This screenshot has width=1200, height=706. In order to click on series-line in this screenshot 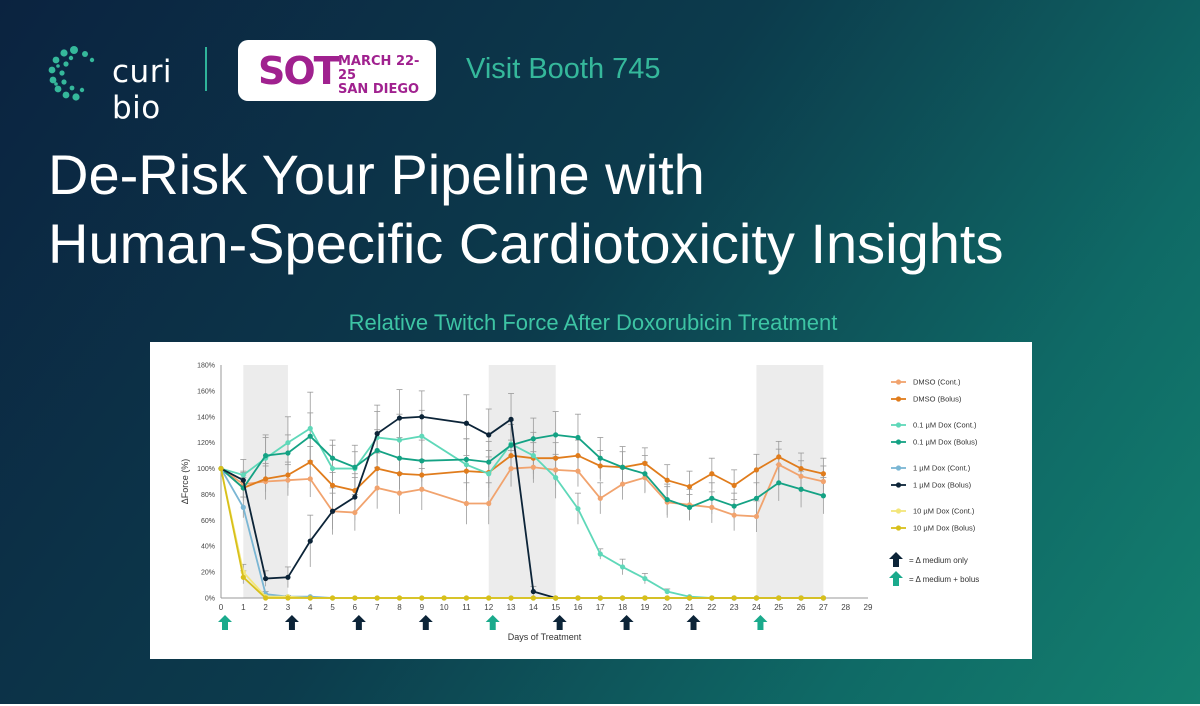, I will do `click(488, 513)`.